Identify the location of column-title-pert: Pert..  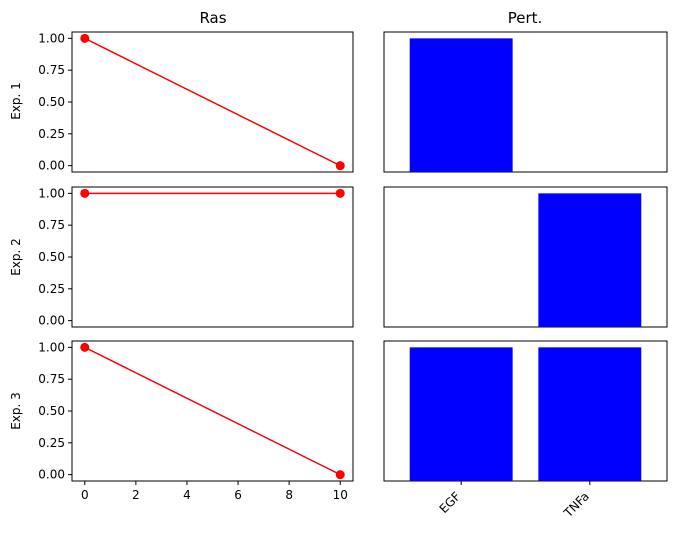
(525, 18).